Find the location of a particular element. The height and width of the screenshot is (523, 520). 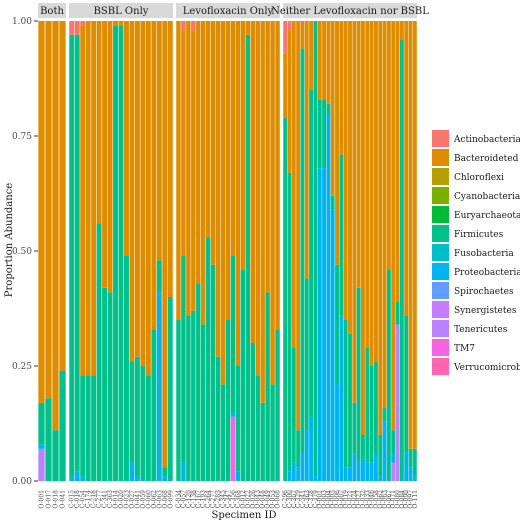

legend-item: Verrucomicrobia is located at coordinates (476, 366).